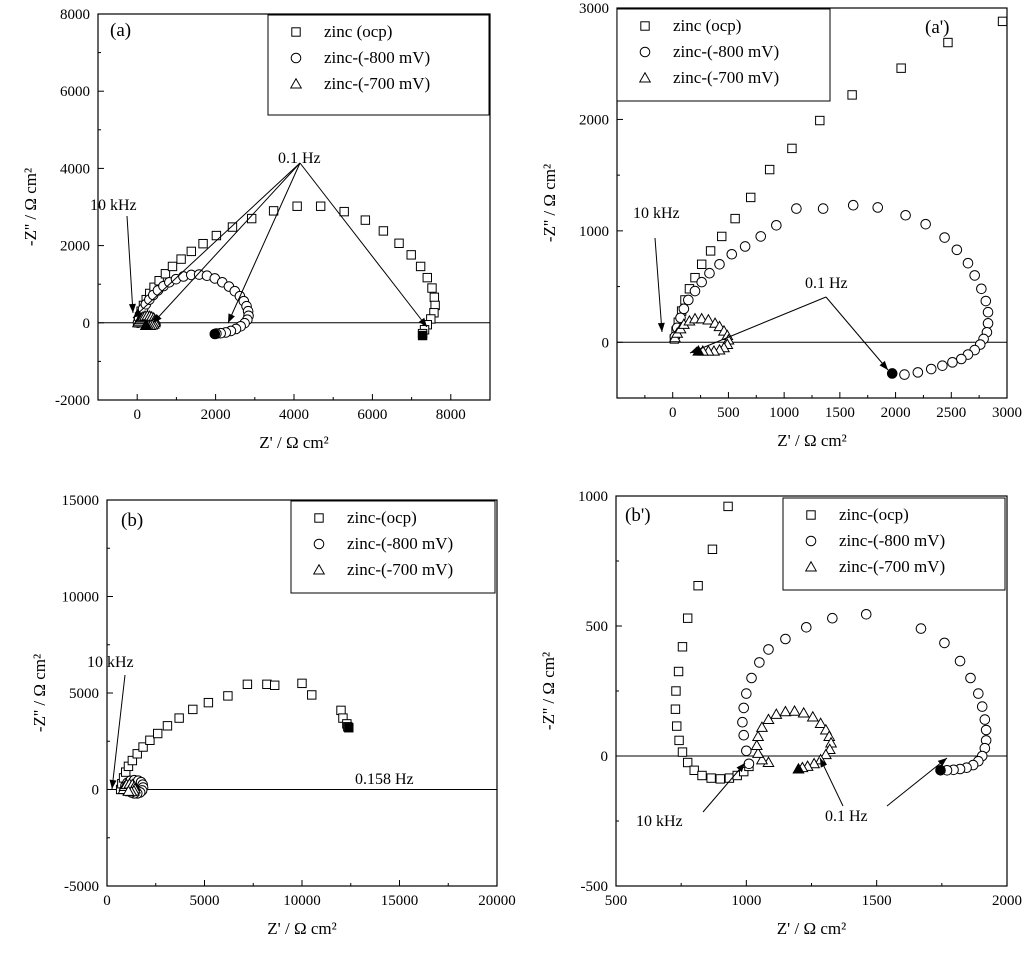 This screenshot has height=962, width=1032. What do you see at coordinates (877, 901) in the screenshot?
I see `x-tick-label: 1500` at bounding box center [877, 901].